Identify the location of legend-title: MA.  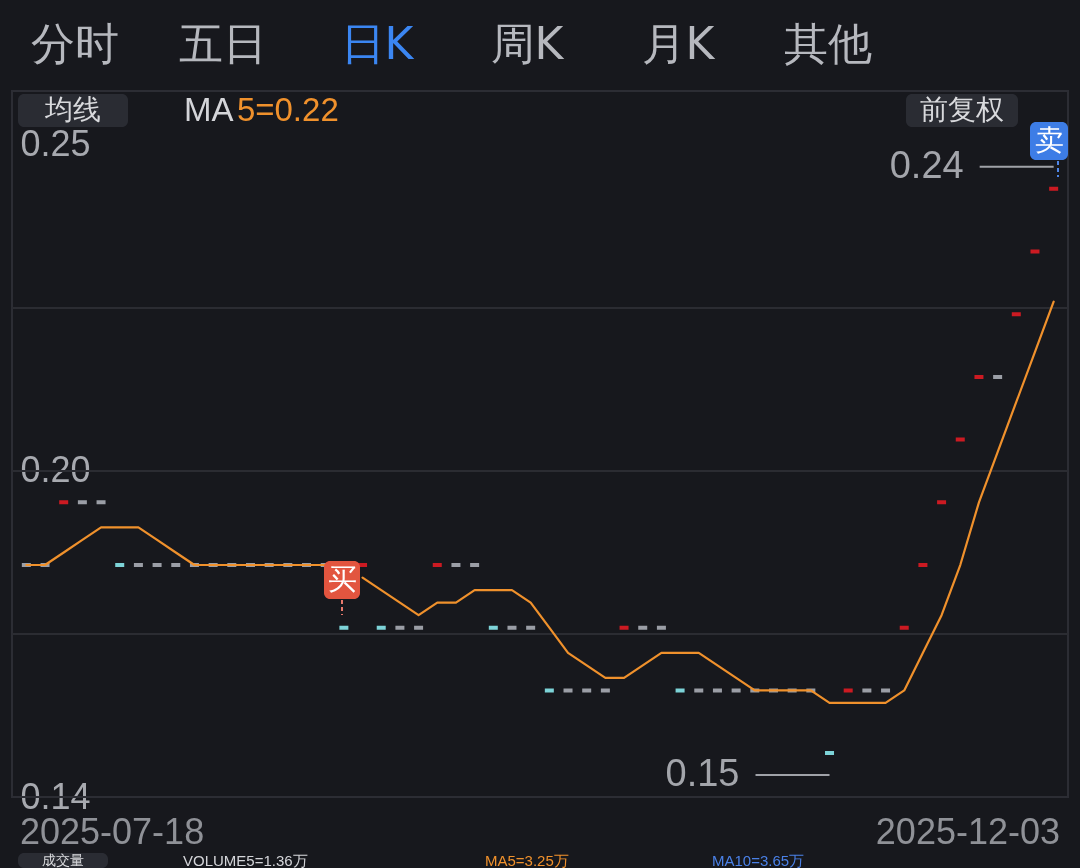
(209, 109).